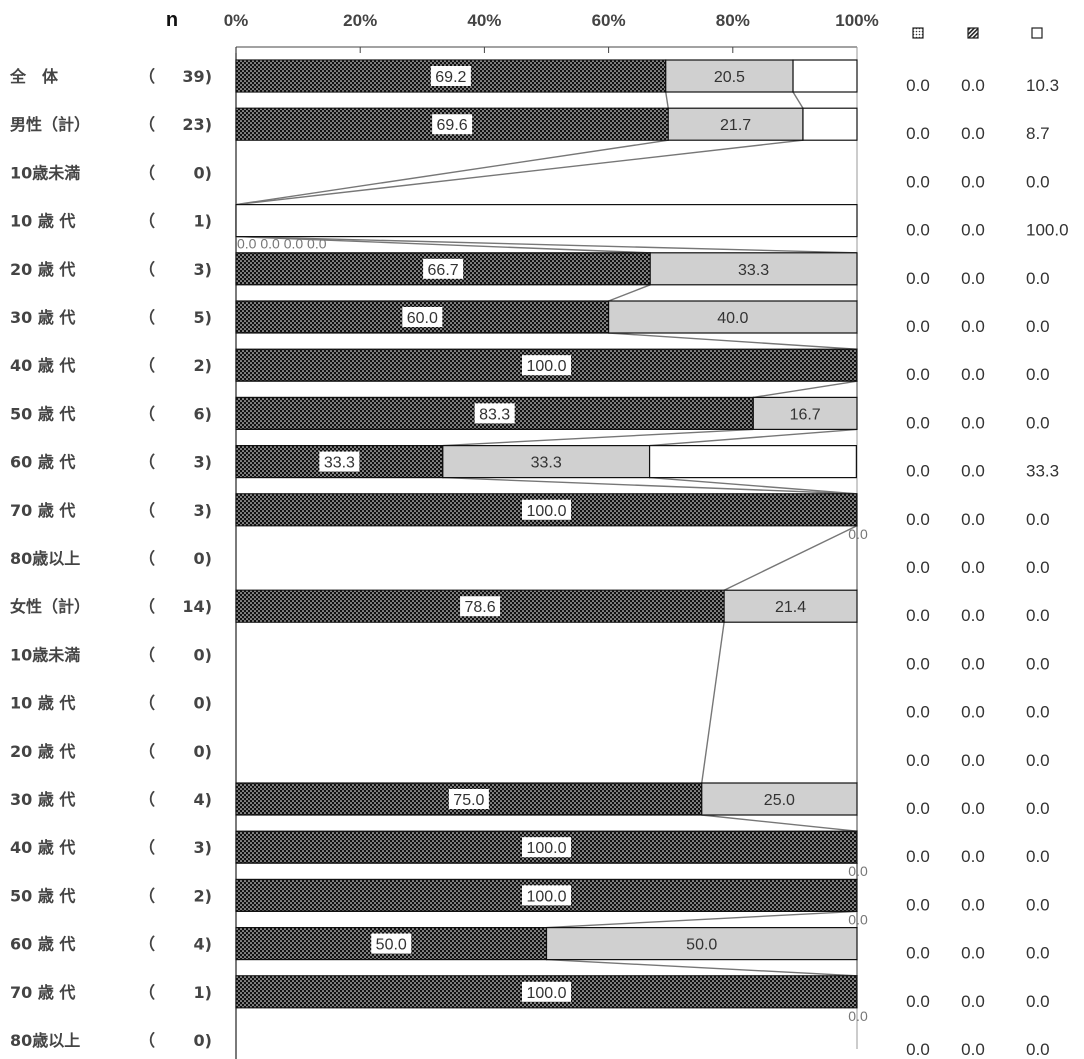 Image resolution: width=1084 pixels, height=1059 pixels. I want to click on data-label: 75.0, so click(468, 800).